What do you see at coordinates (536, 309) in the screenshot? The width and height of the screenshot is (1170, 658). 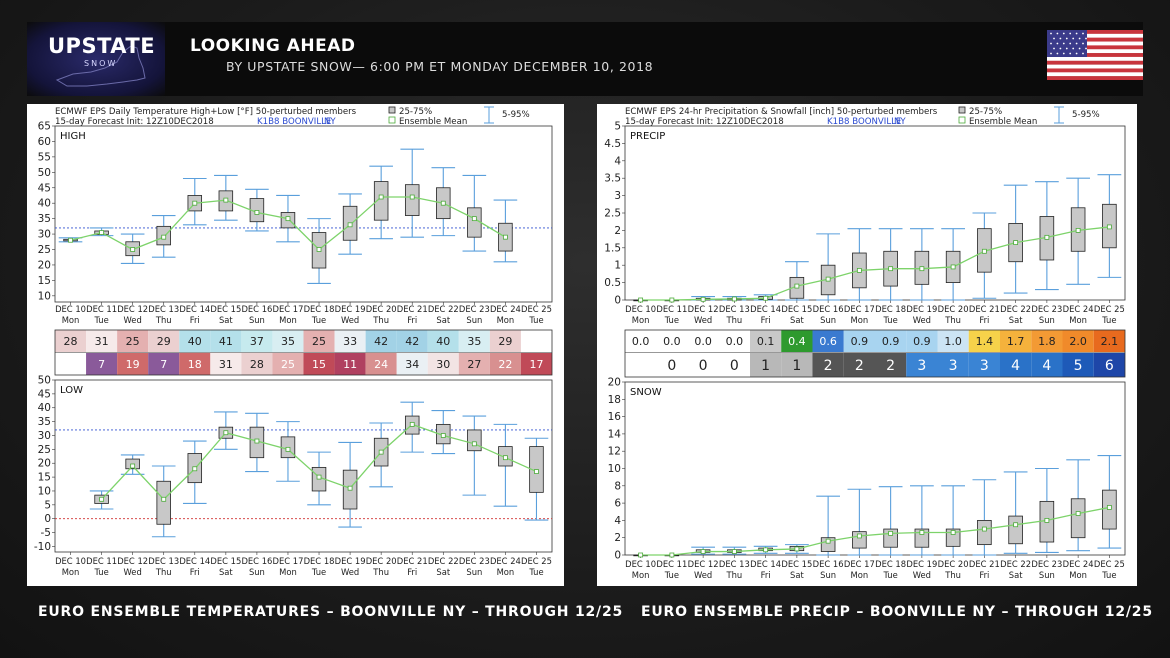 I see `x-date-label: DEC 25` at bounding box center [536, 309].